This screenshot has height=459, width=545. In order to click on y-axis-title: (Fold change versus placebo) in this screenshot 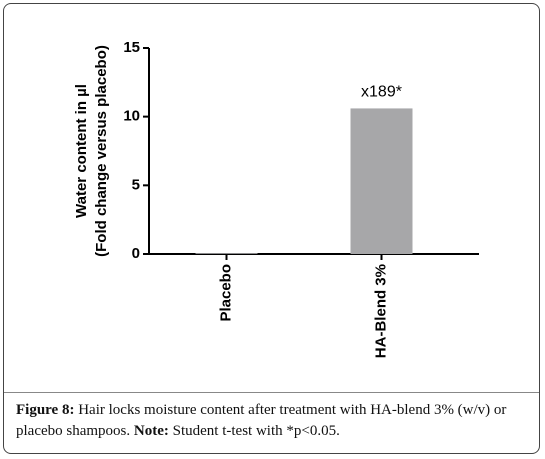, I will do `click(101, 151)`.